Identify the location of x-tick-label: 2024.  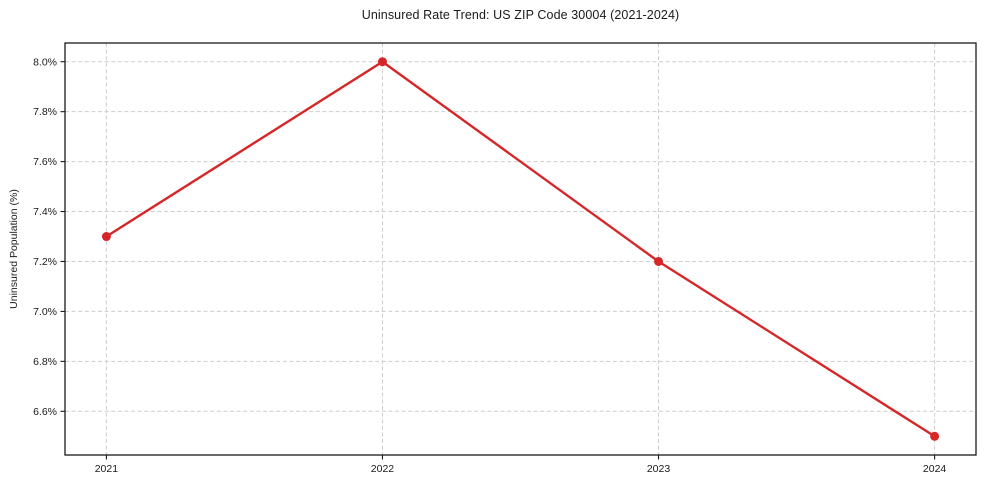
(935, 469).